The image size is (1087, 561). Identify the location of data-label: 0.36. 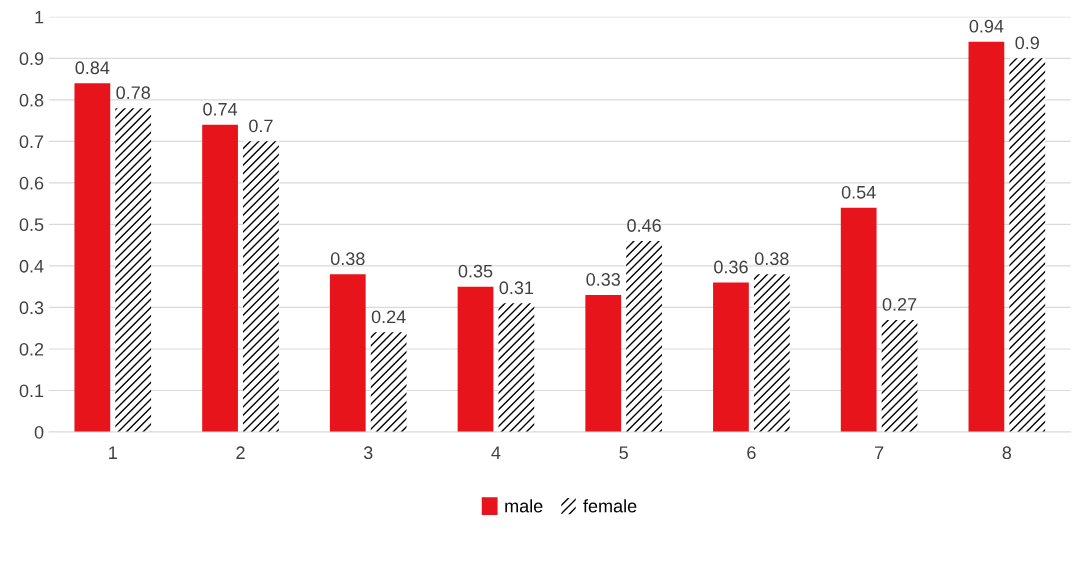
(731, 267).